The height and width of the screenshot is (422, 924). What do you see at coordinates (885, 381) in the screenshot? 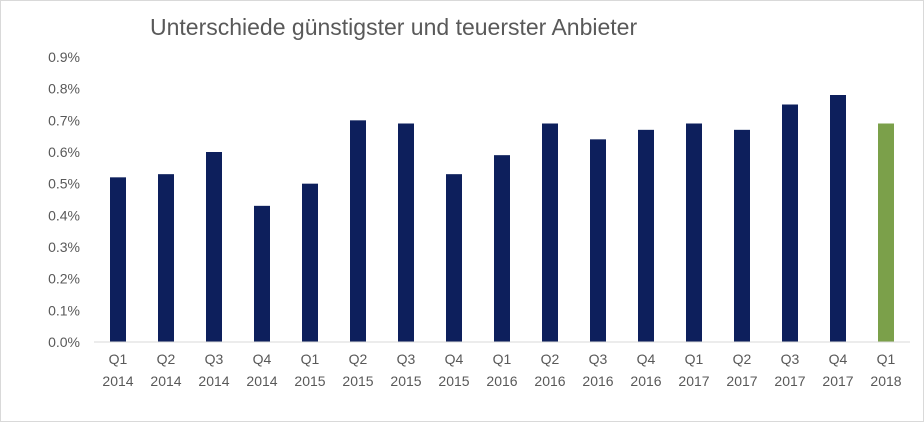
I see `x-tick-label: 2018` at bounding box center [885, 381].